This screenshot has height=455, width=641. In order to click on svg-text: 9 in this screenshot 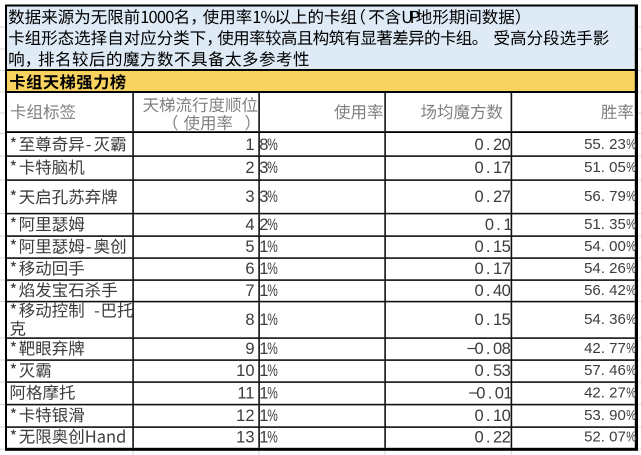, I will do `click(249, 349)`.